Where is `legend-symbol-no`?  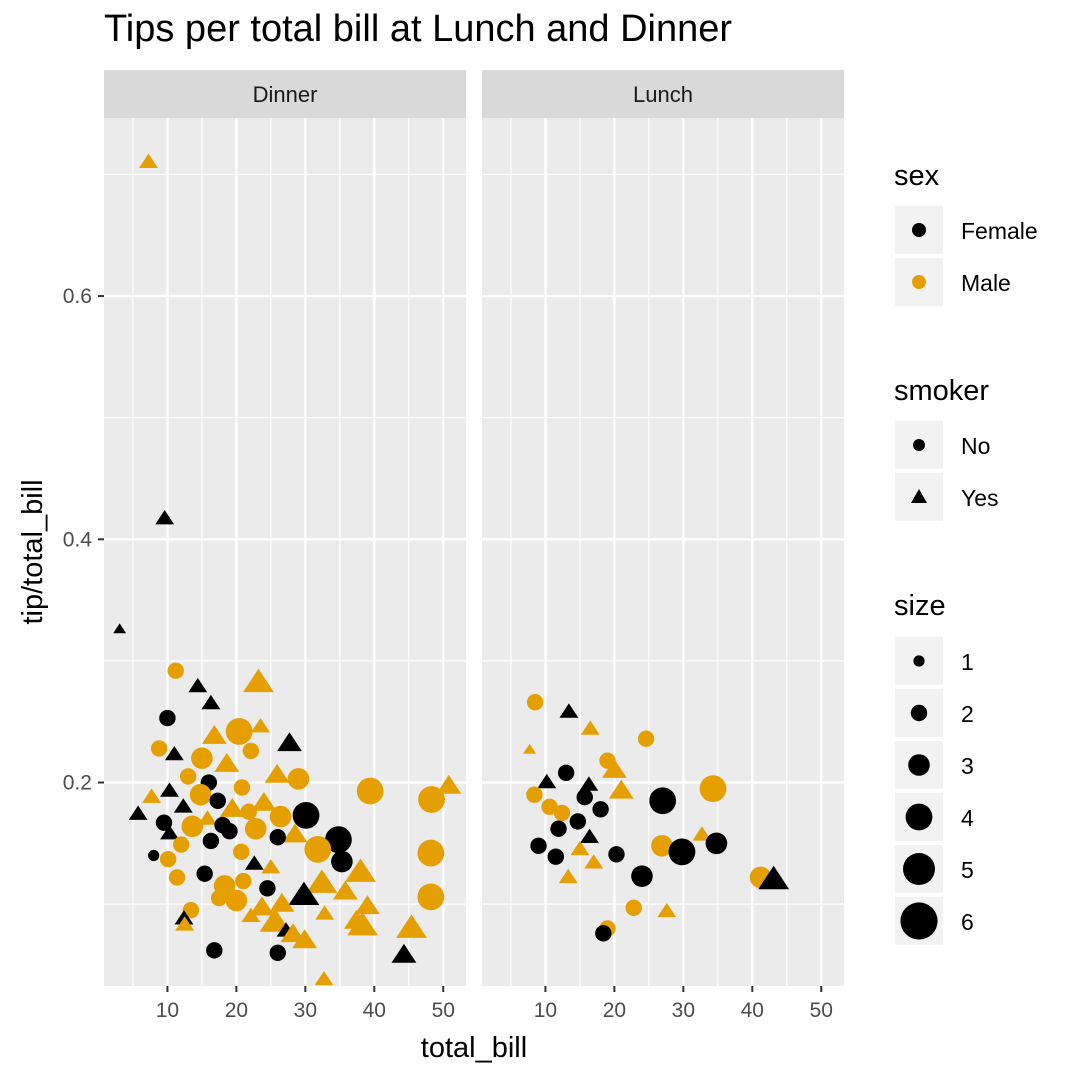 legend-symbol-no is located at coordinates (919, 445).